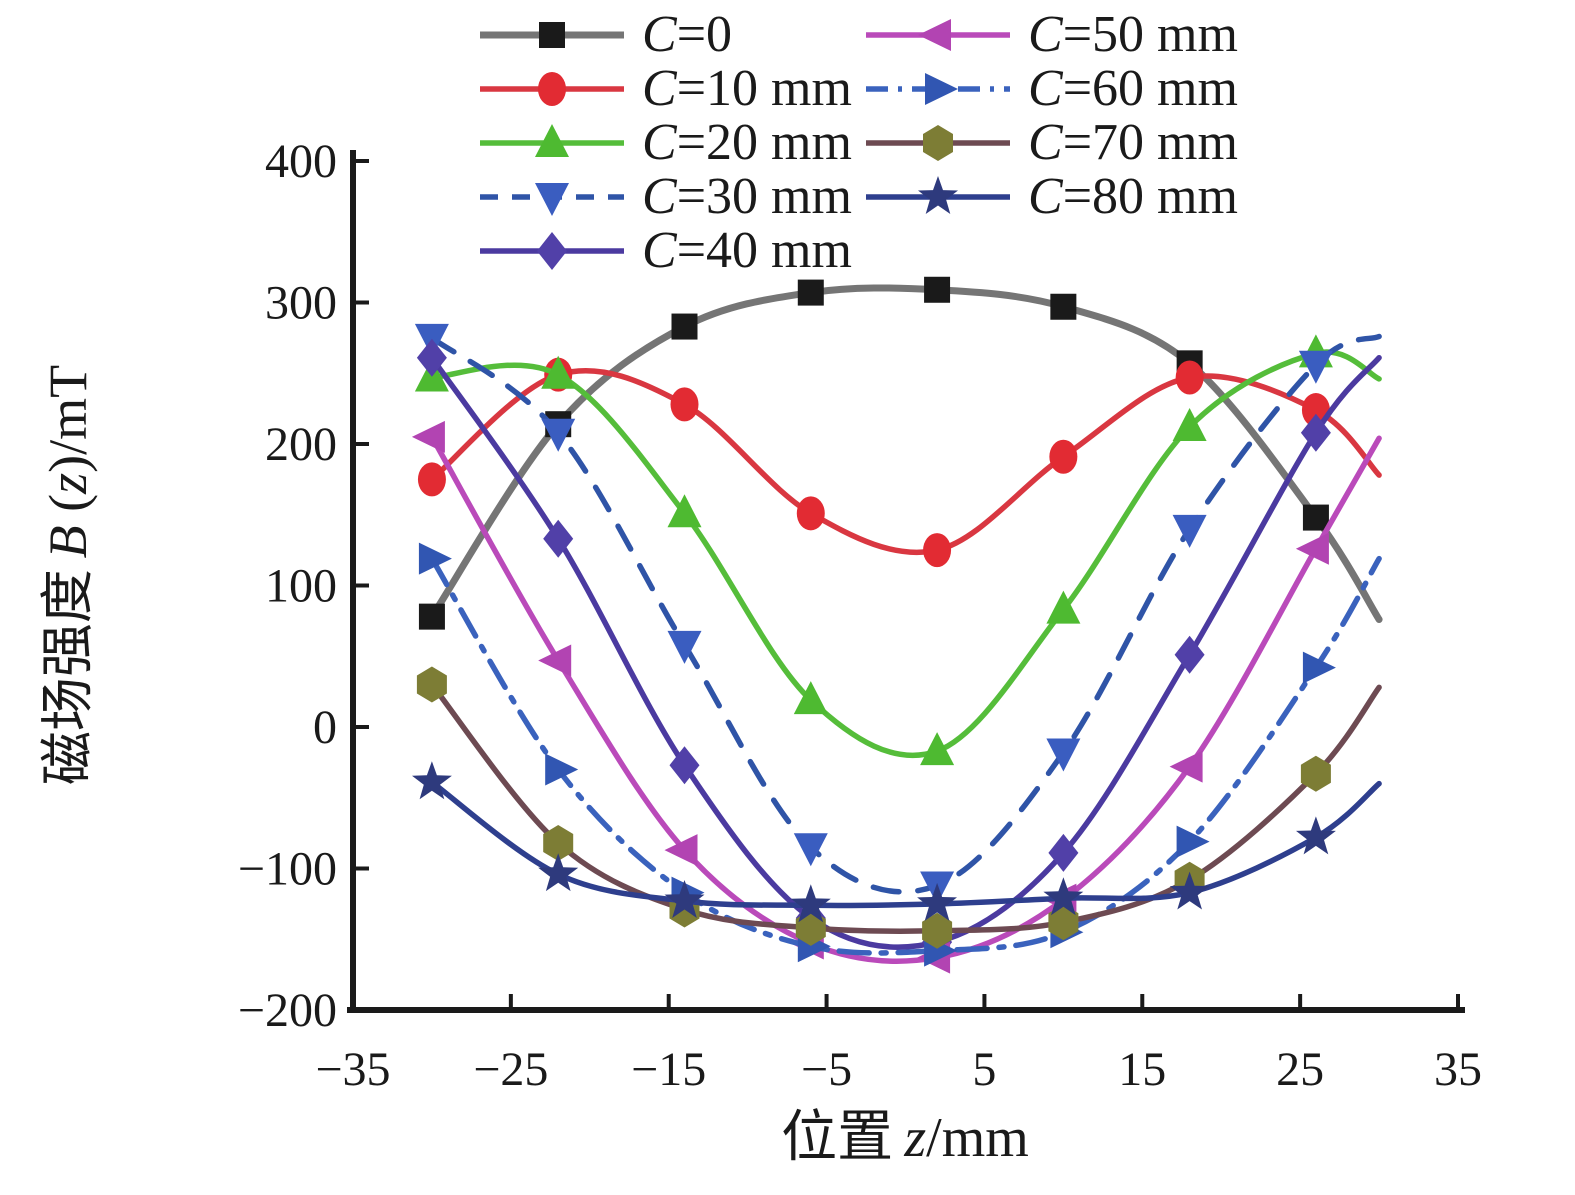 This screenshot has width=1575, height=1195. I want to click on legend-item-C=10-mm: C=10 mm, so click(665, 89).